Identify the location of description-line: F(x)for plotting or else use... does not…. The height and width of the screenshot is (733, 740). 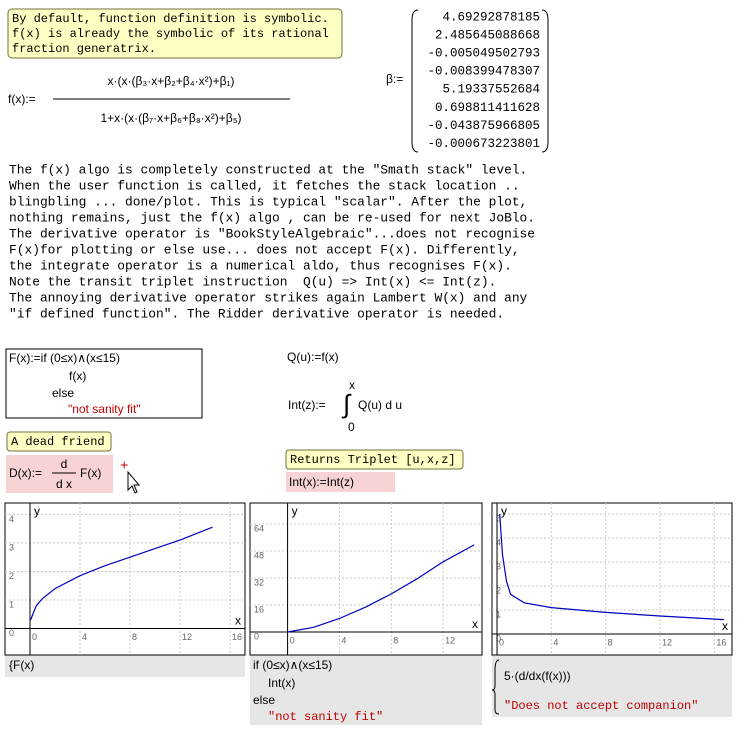
(264, 249).